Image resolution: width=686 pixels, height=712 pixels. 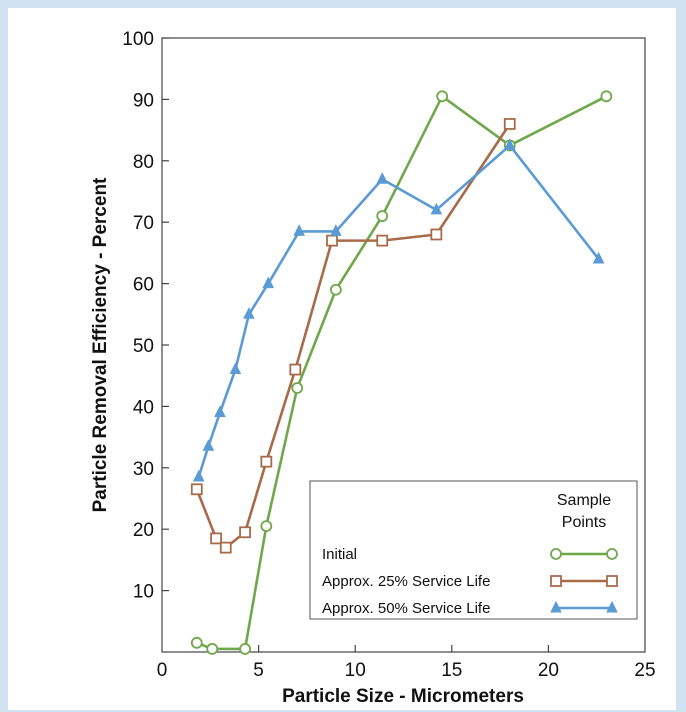 What do you see at coordinates (143, 223) in the screenshot?
I see `y-tick-label-6: 70` at bounding box center [143, 223].